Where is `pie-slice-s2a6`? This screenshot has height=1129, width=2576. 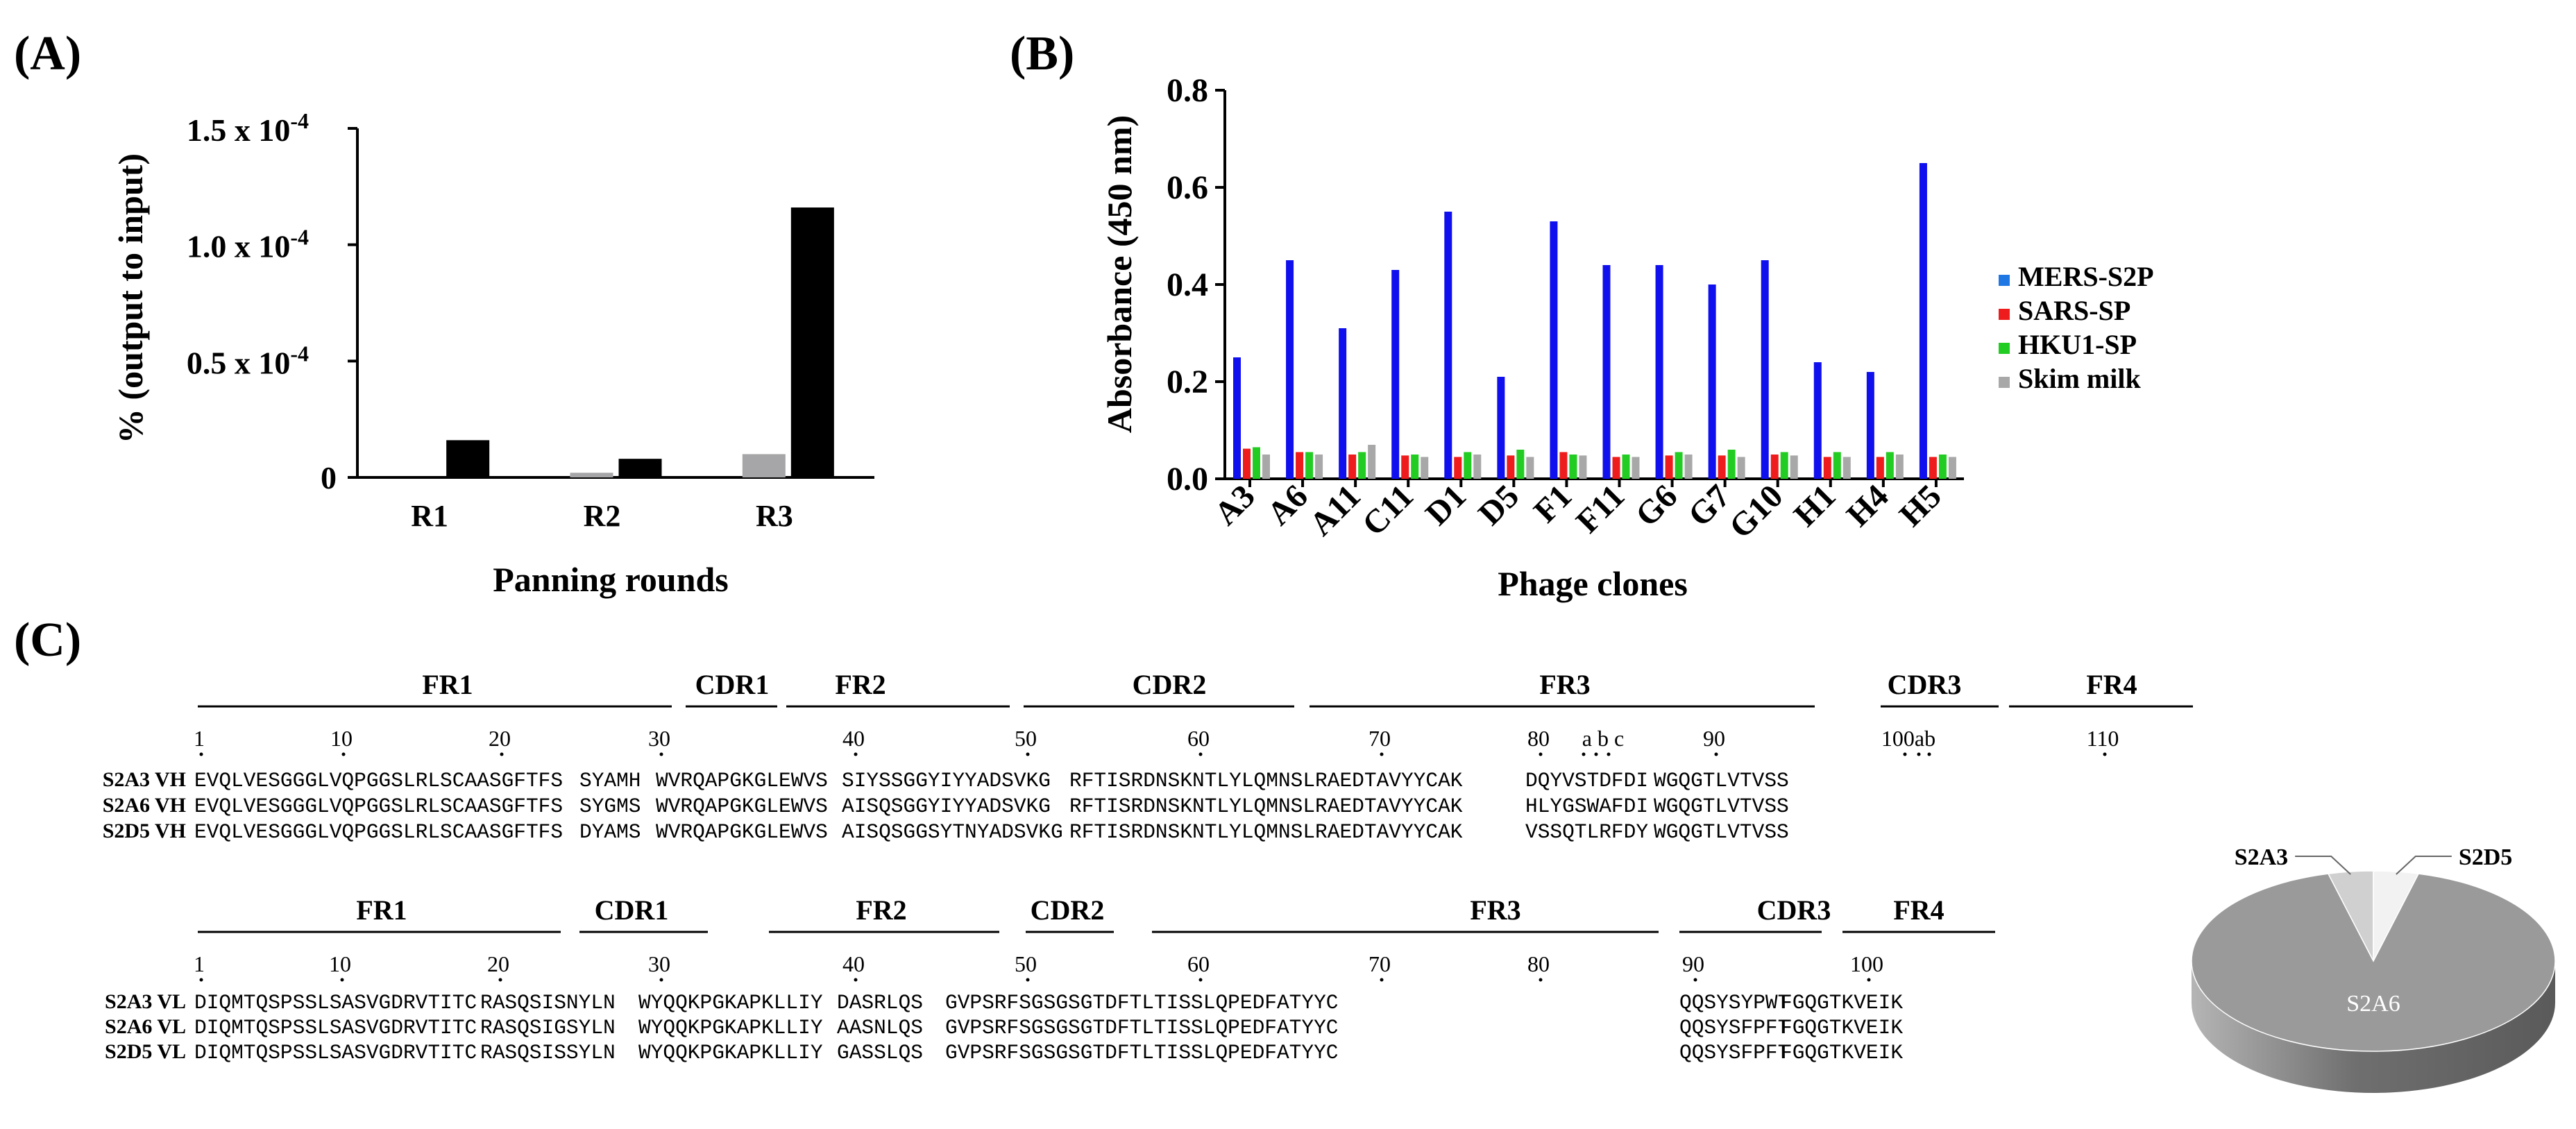
pie-slice-s2a6 is located at coordinates (2373, 963).